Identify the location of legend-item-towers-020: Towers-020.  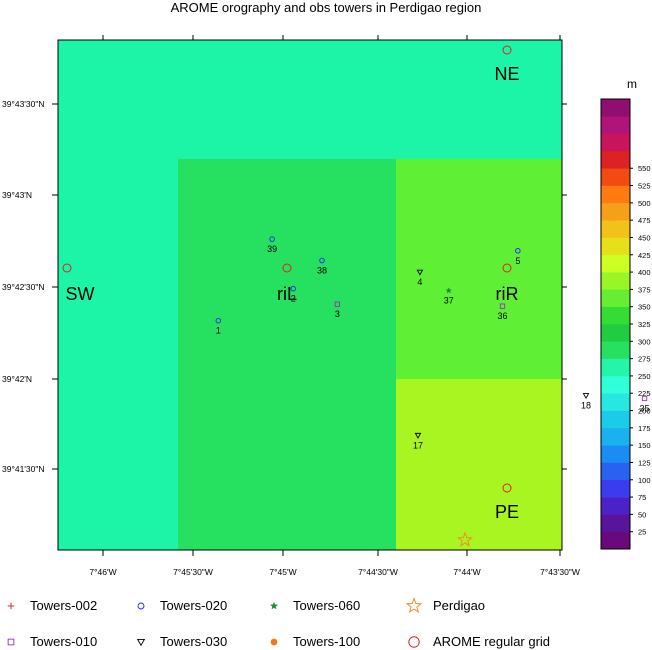
(178, 605).